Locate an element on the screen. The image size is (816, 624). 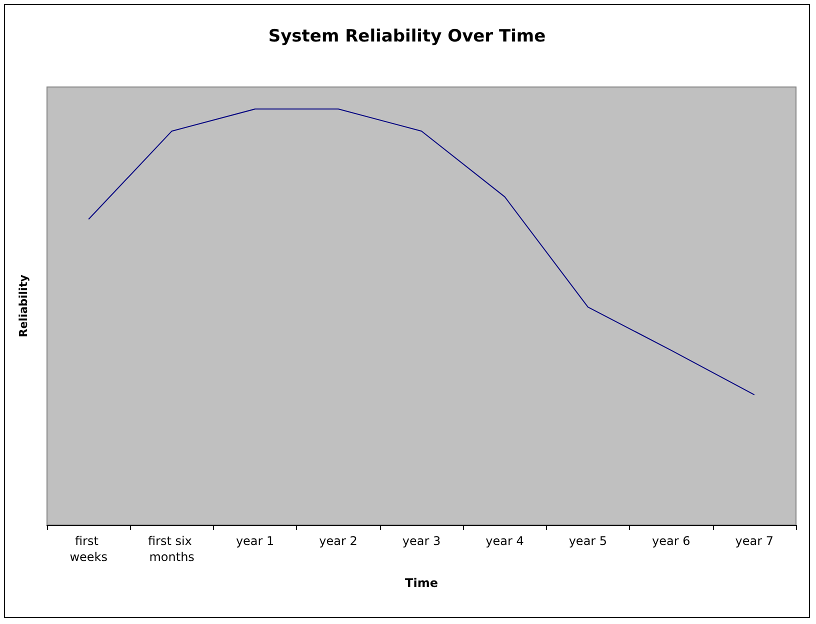
x-axis-title: Time is located at coordinates (421, 583).